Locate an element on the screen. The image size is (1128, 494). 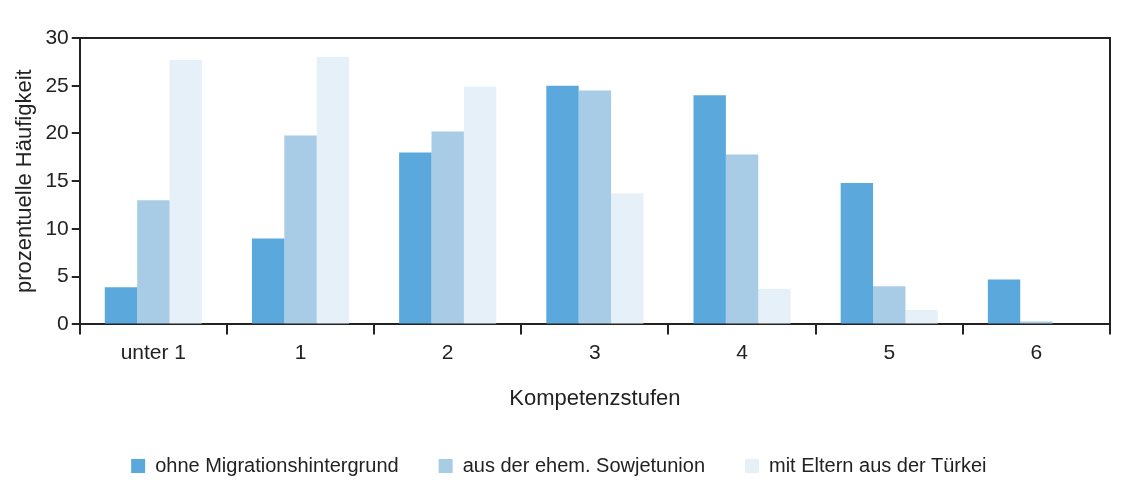
y-tick-label: 25 is located at coordinates (57, 84).